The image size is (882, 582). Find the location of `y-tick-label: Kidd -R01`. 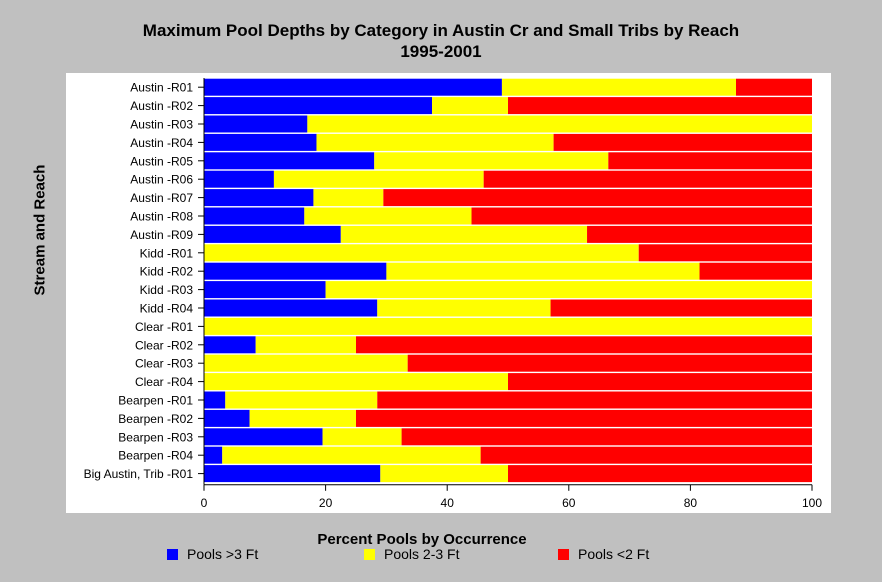

y-tick-label: Kidd -R01 is located at coordinates (167, 253).